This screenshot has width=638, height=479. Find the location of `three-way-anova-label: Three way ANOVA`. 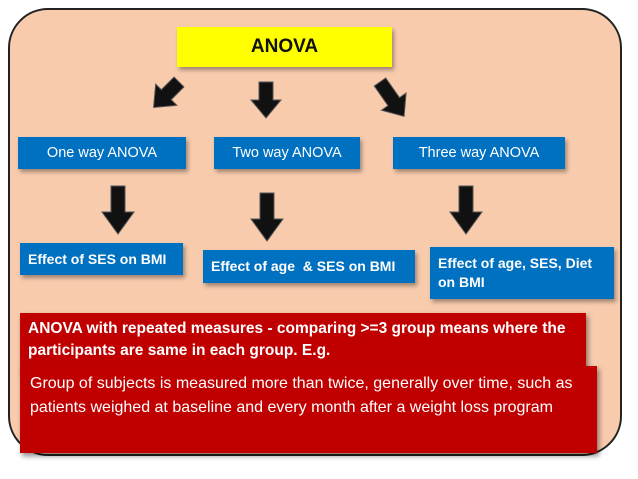

three-way-anova-label: Three way ANOVA is located at coordinates (479, 153).